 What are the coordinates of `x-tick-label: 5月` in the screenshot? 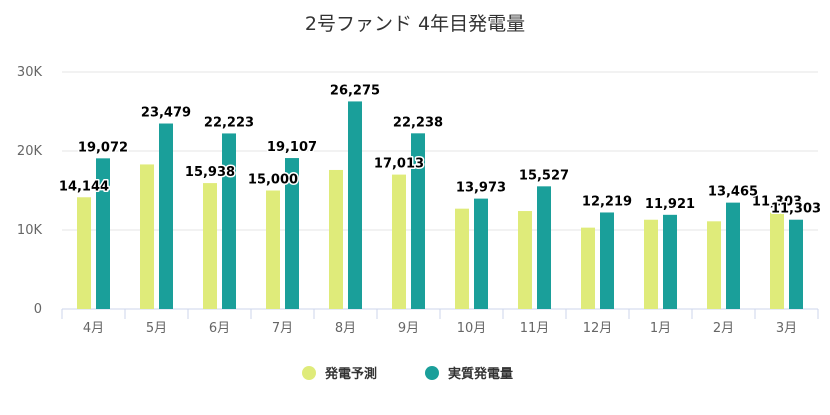 It's located at (156, 328).